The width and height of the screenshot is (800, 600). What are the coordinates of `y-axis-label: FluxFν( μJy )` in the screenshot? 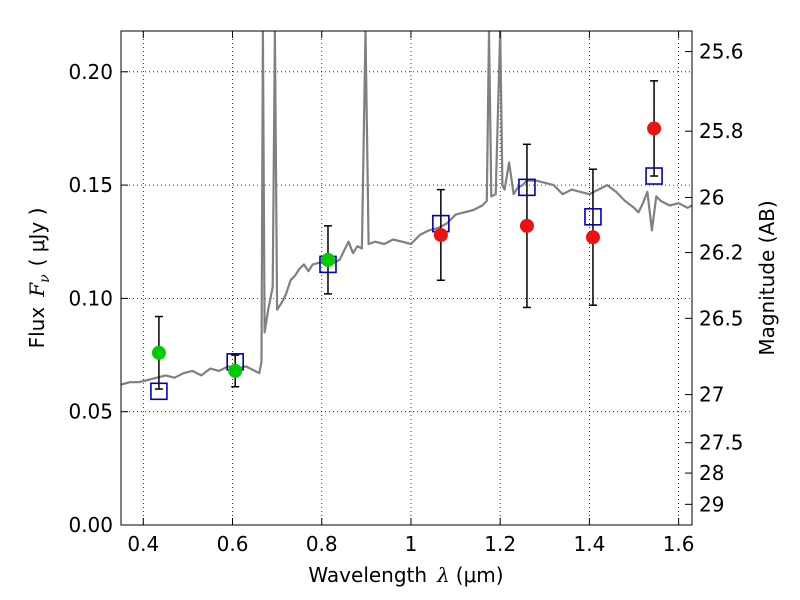 It's located at (39, 278).